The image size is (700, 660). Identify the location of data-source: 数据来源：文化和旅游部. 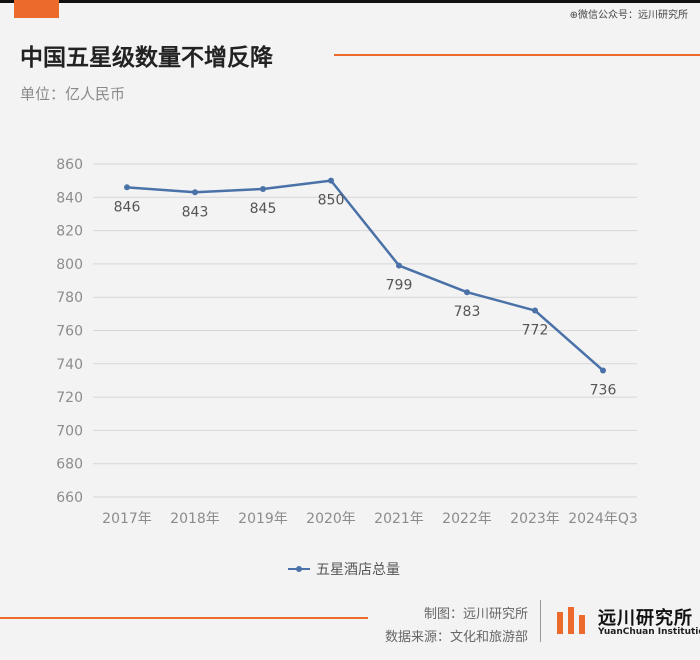
(456, 637).